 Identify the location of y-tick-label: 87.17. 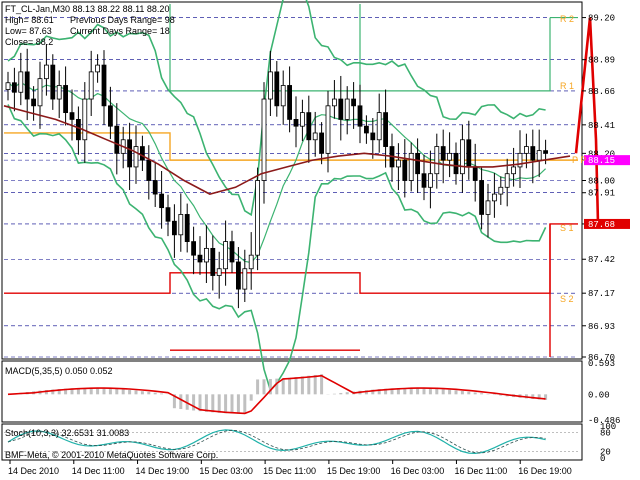
(601, 294).